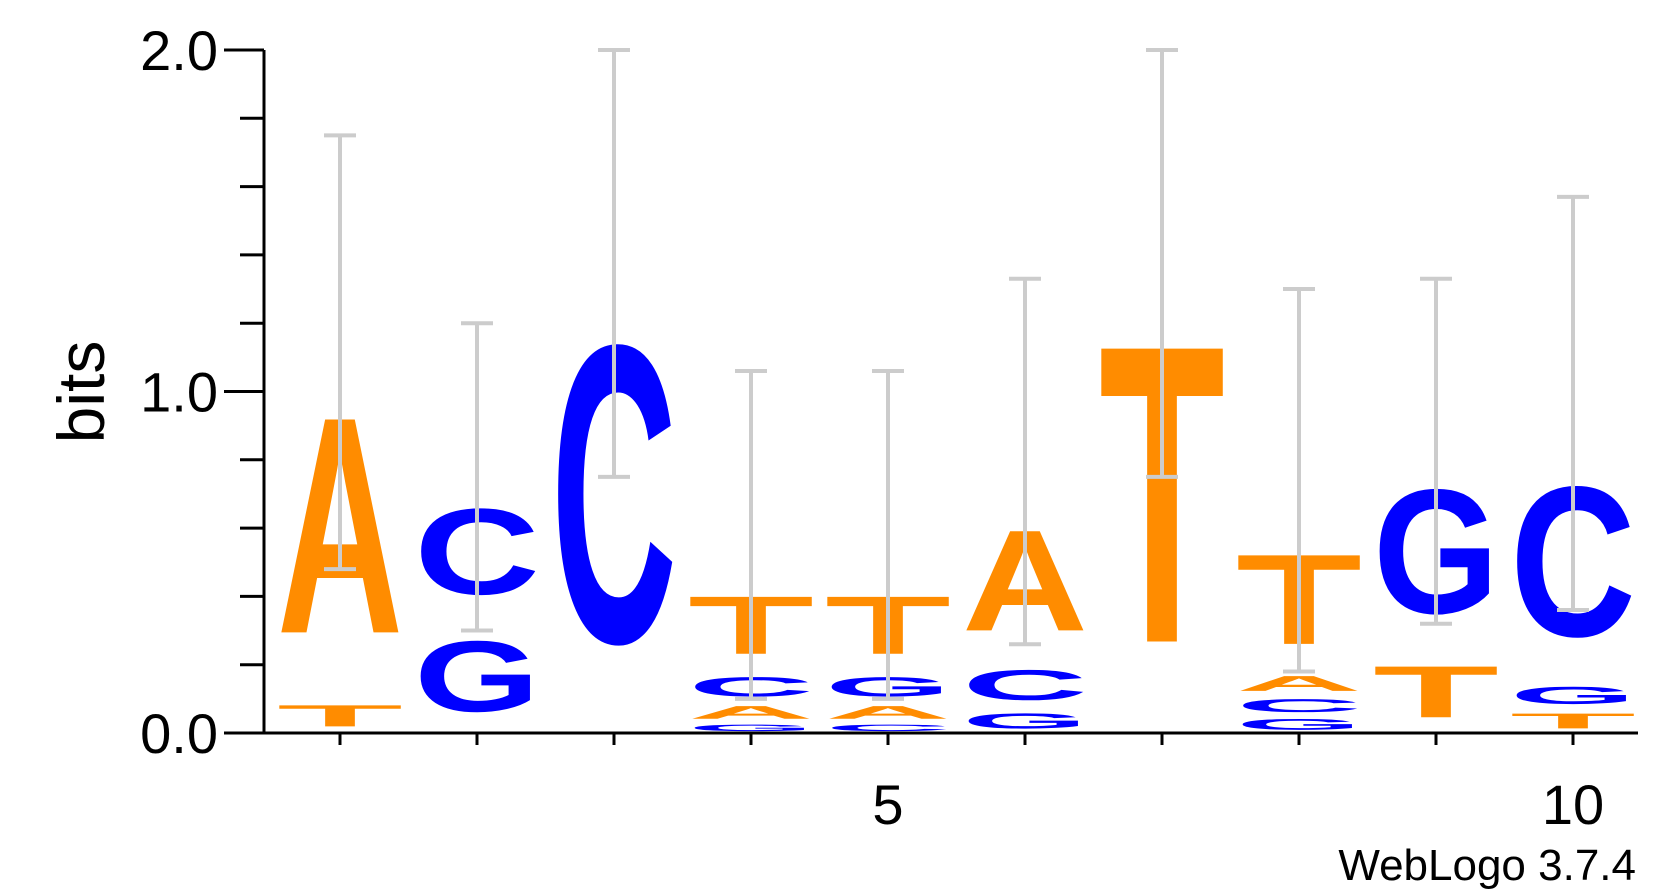 The width and height of the screenshot is (1667, 892). Describe the element at coordinates (1487, 865) in the screenshot. I see `footer-label: WebLogo 3.7.4` at that location.